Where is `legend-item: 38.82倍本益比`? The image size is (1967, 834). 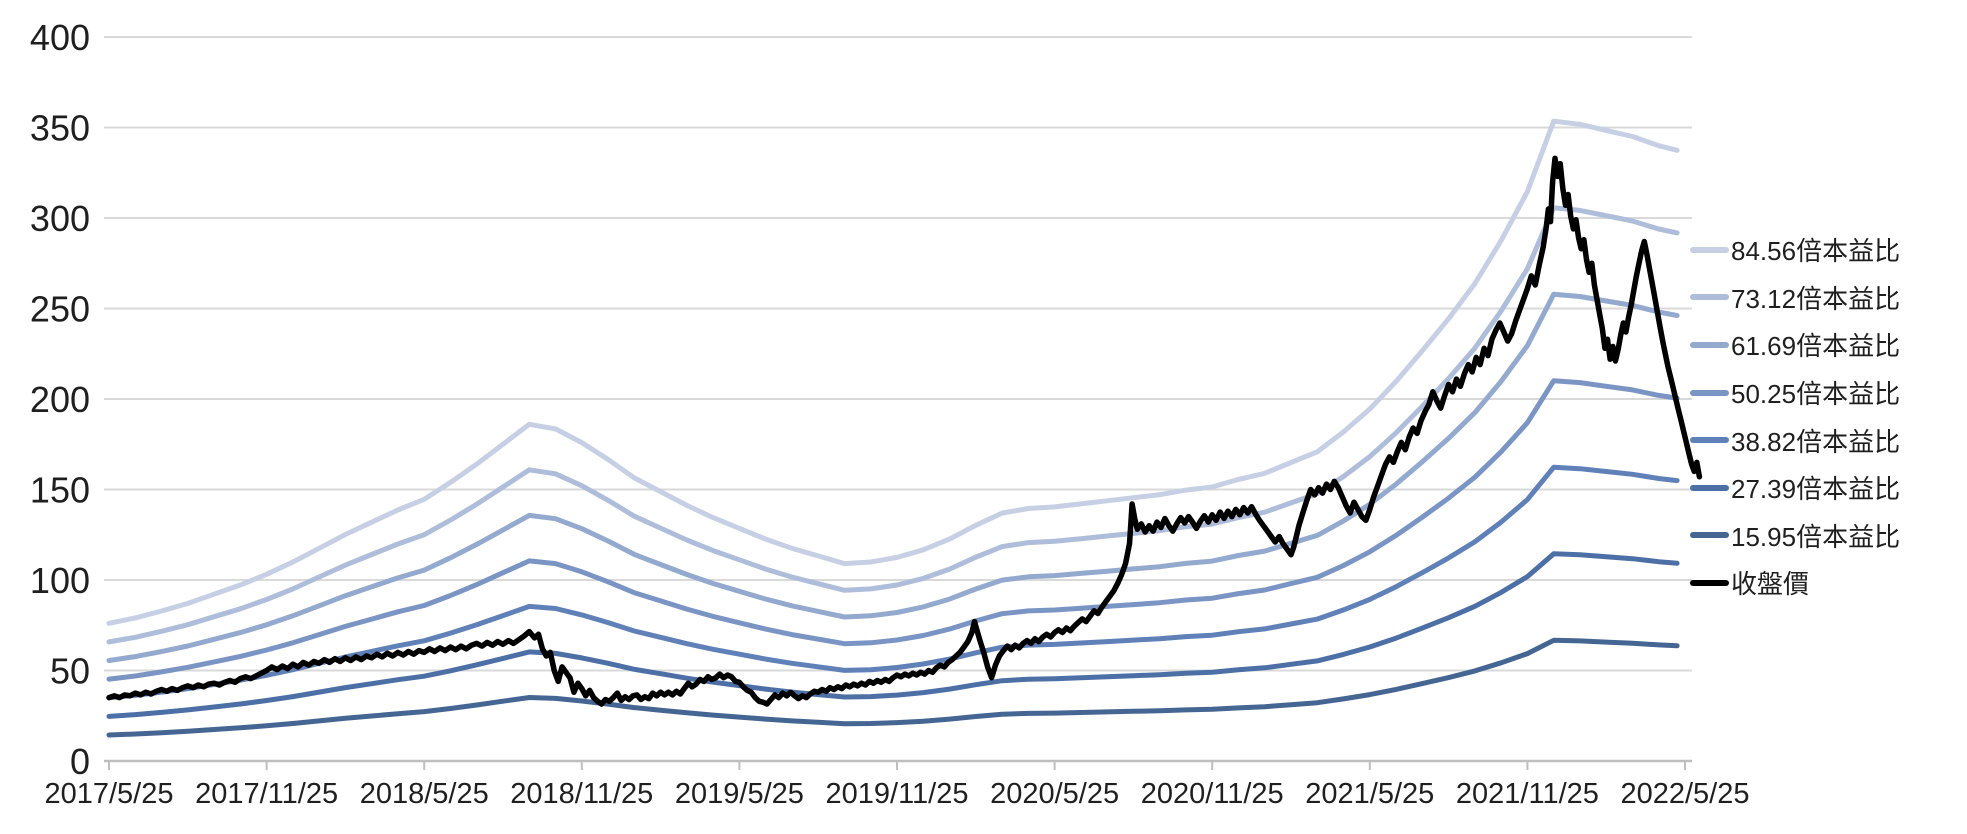 legend-item: 38.82倍本益比 is located at coordinates (1795, 440).